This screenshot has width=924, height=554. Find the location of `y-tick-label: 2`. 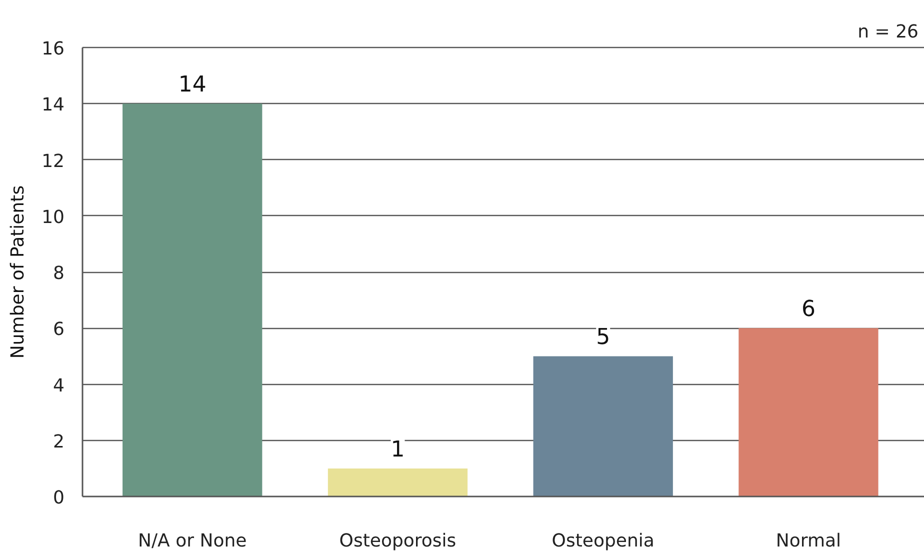

y-tick-label: 2 is located at coordinates (58, 441).